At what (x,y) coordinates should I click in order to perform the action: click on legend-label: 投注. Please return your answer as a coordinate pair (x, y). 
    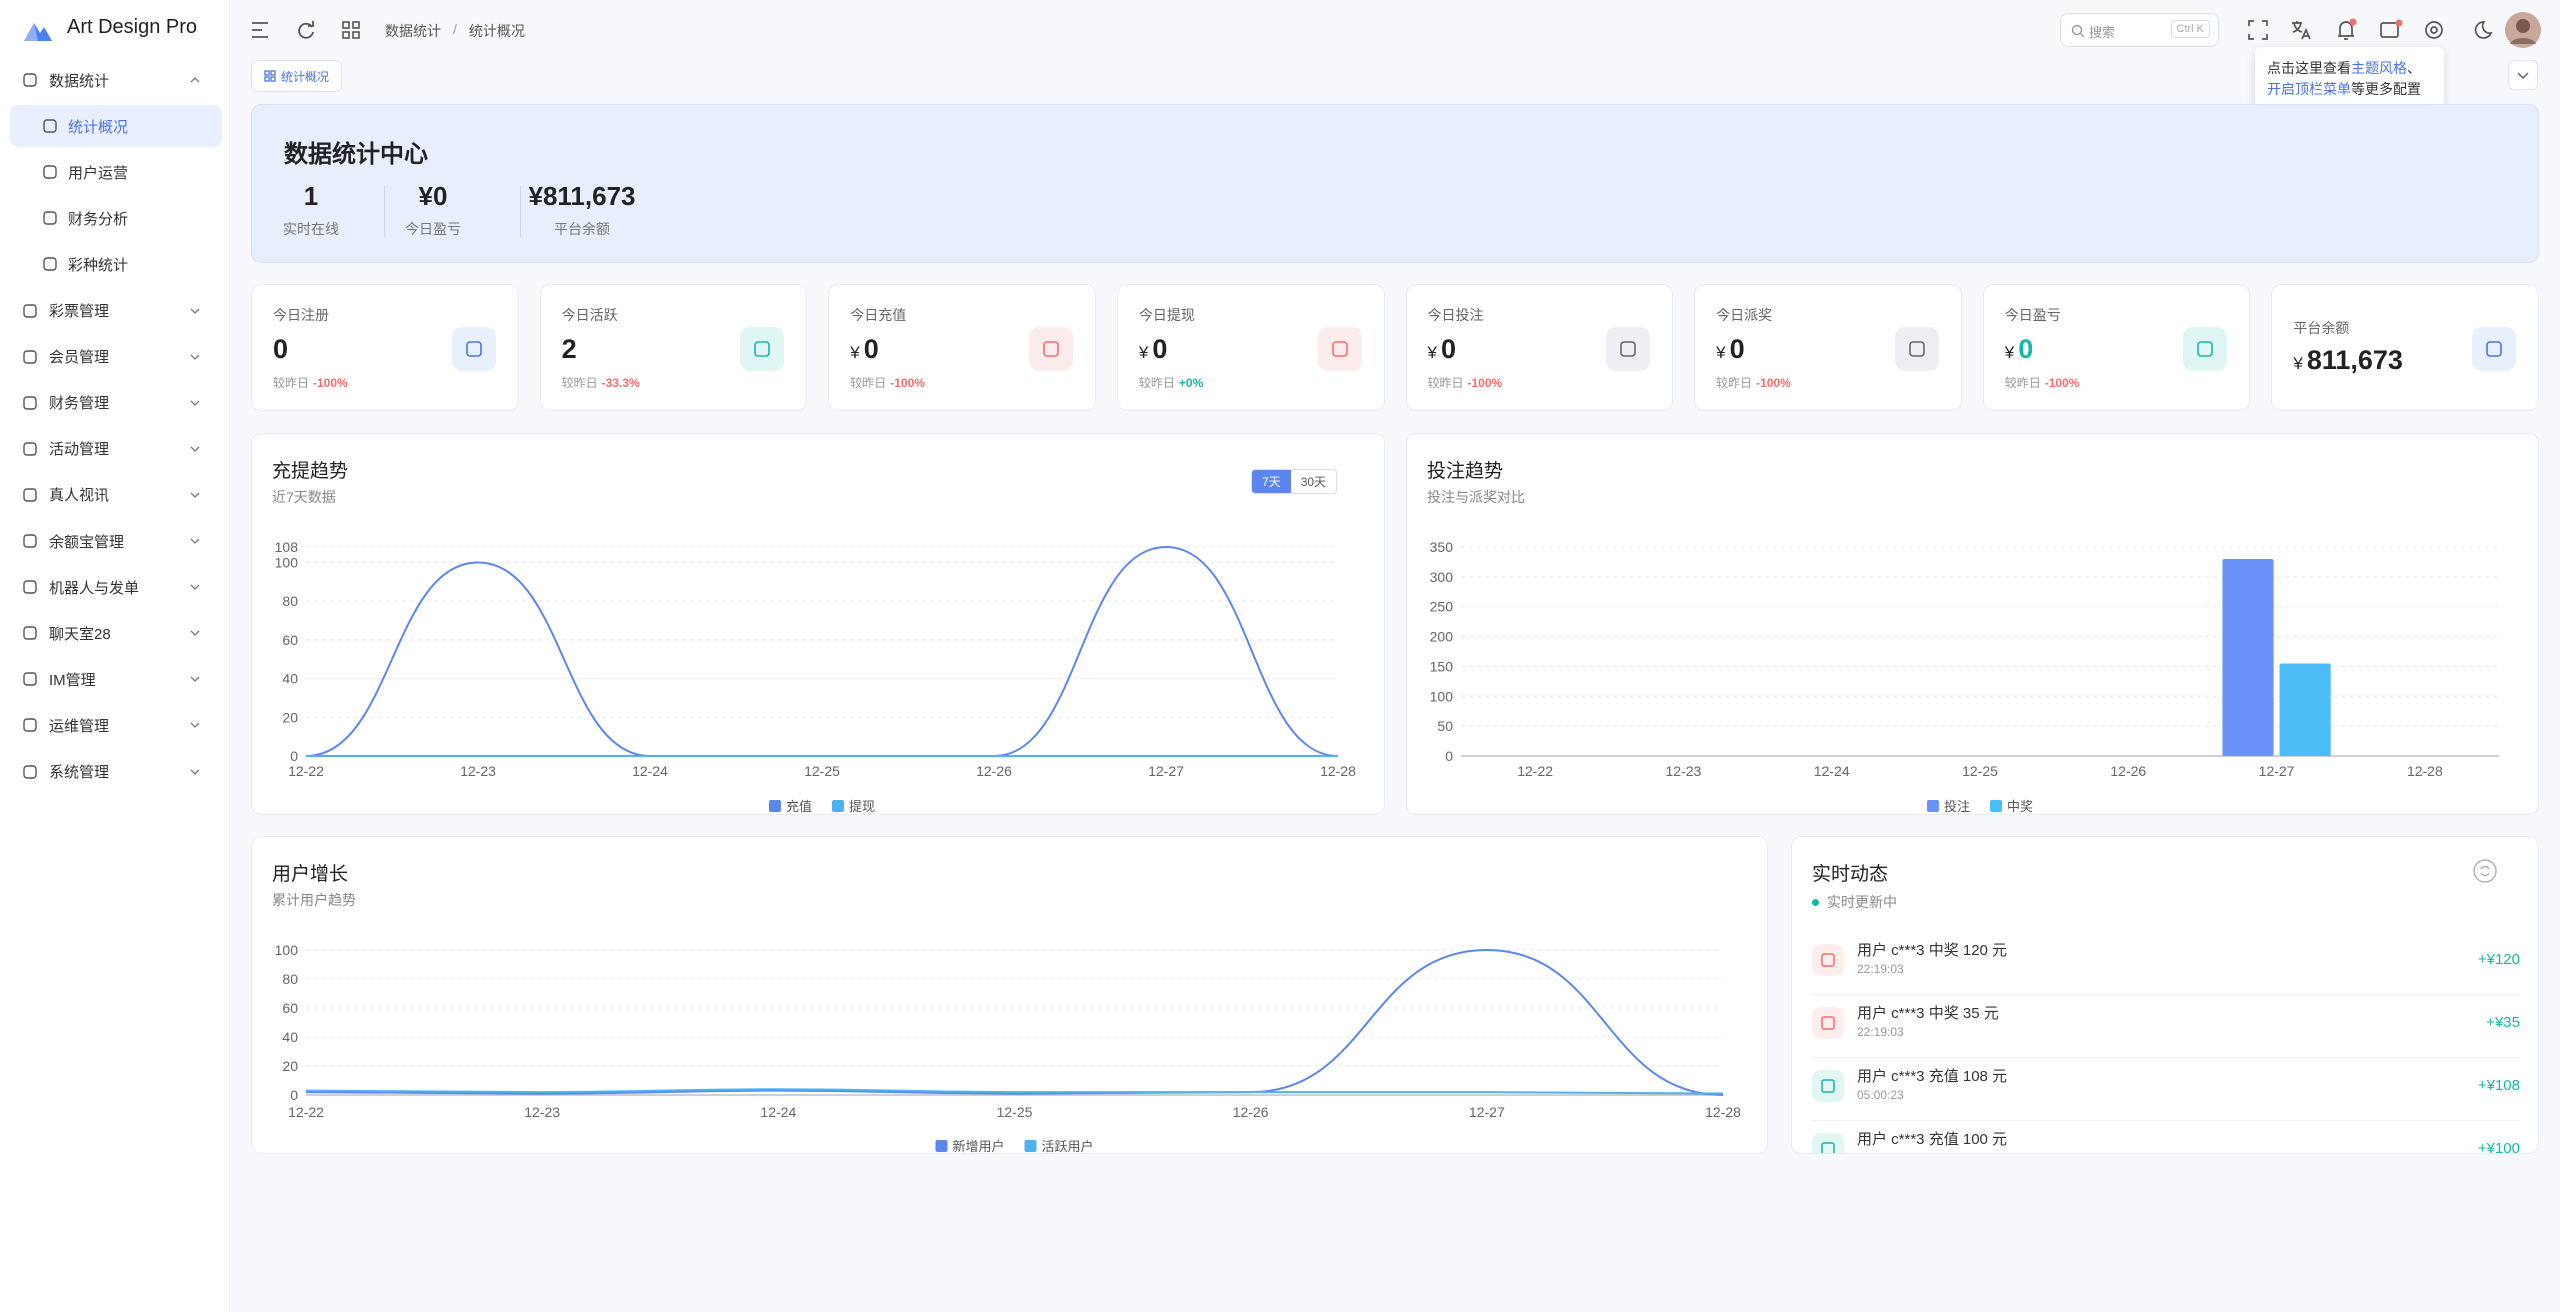
    Looking at the image, I should click on (1957, 806).